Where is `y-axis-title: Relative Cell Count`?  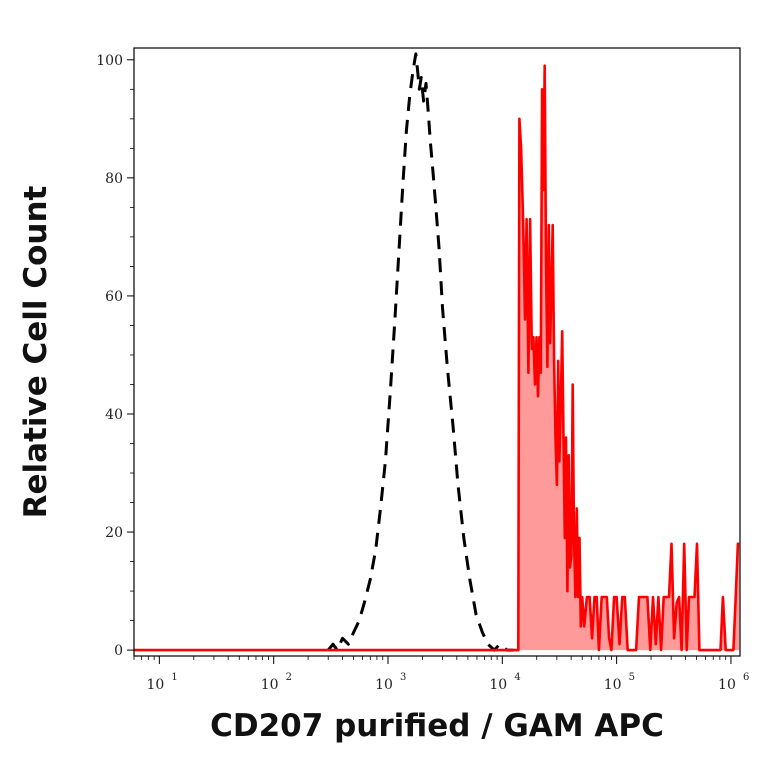
y-axis-title: Relative Cell Count is located at coordinates (36, 351).